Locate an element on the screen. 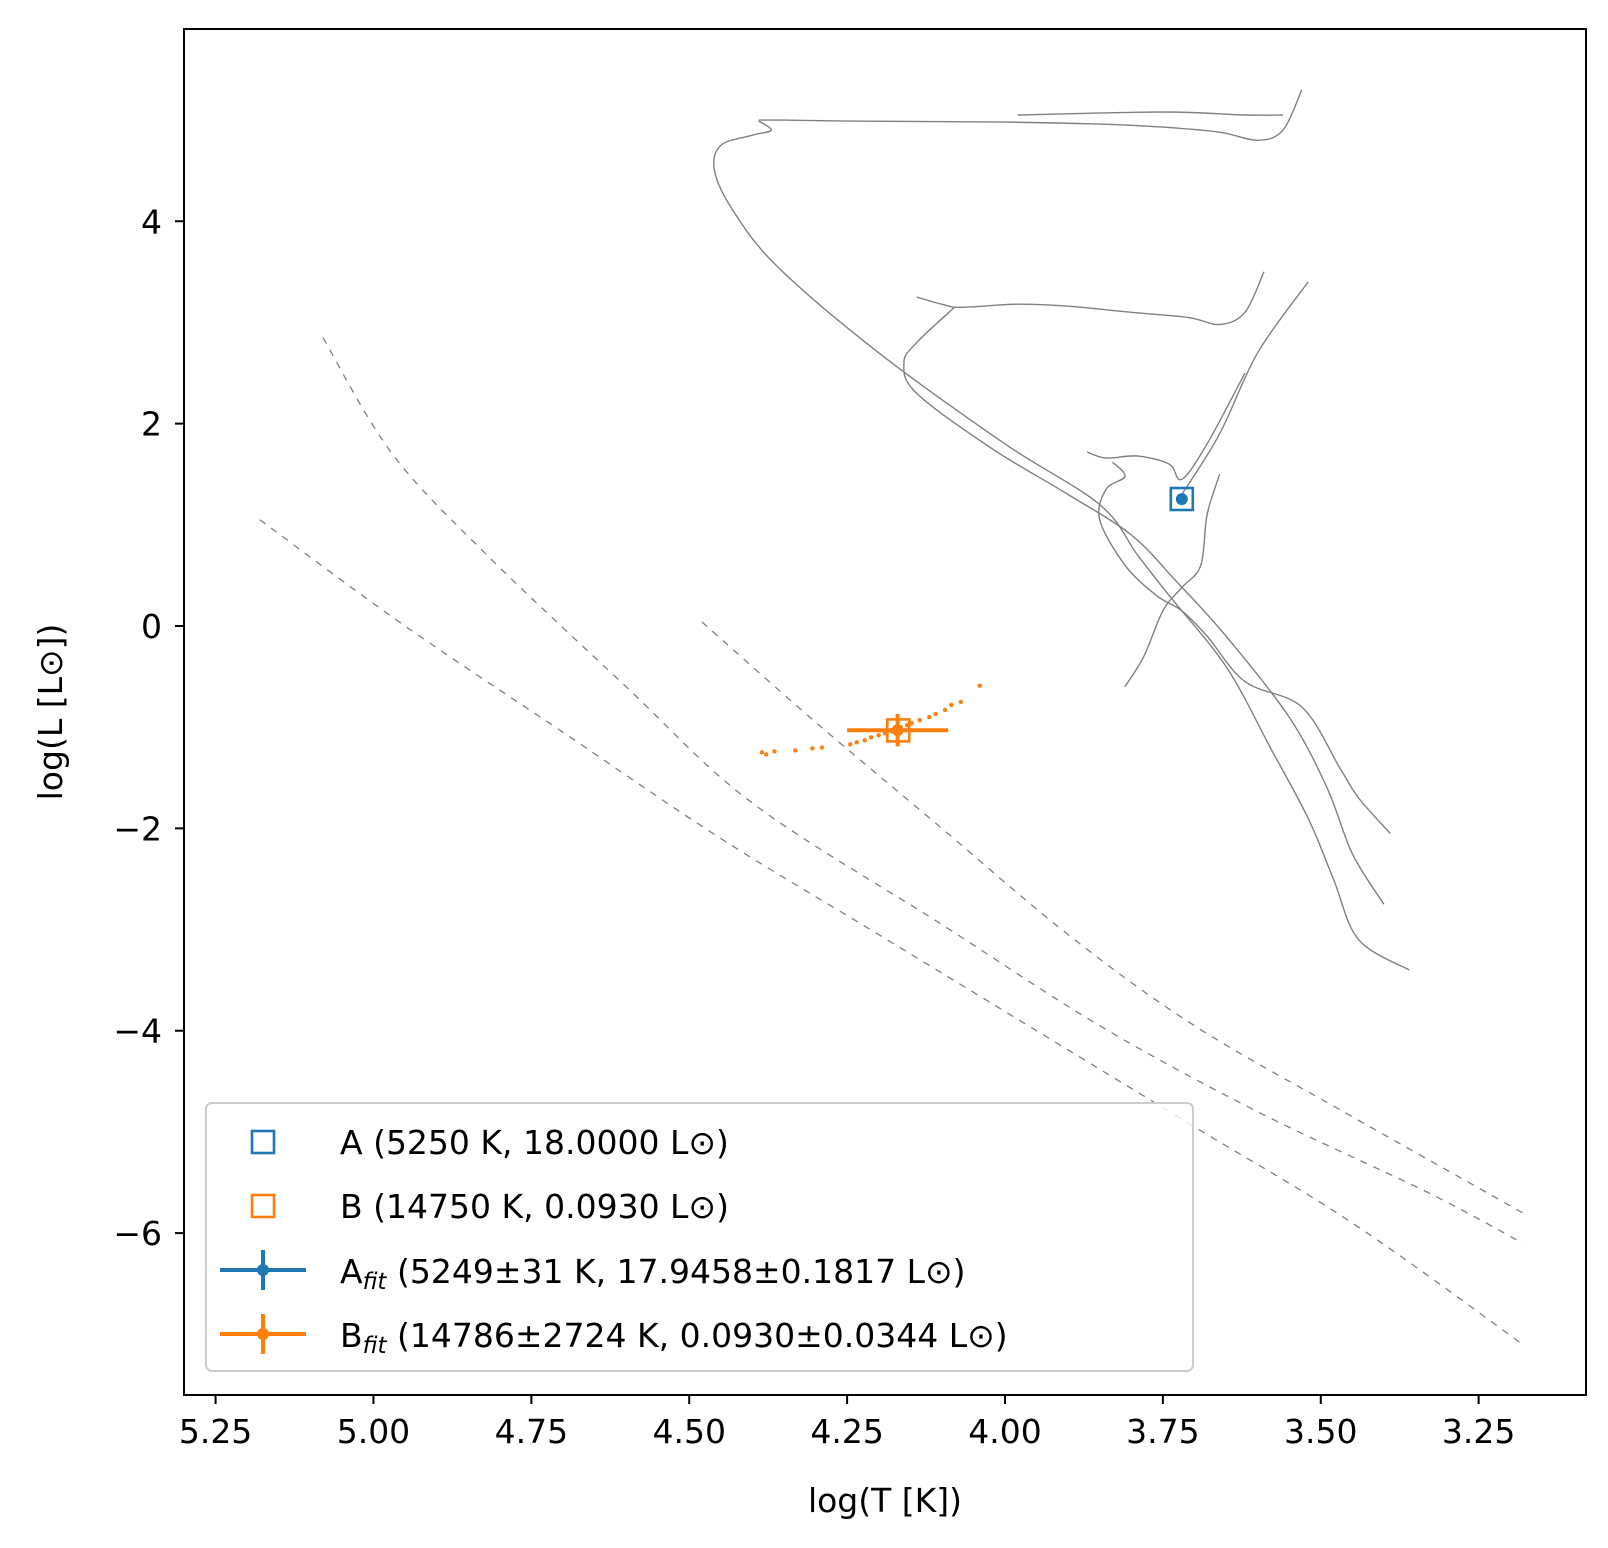  y-tick-label-3: −2 is located at coordinates (137, 828).